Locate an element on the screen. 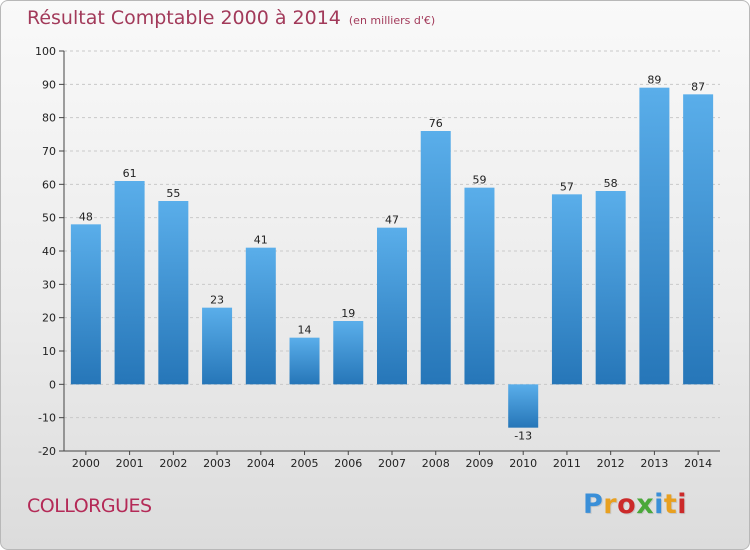 The width and height of the screenshot is (750, 550). x-tick-label: 2009 is located at coordinates (479, 463).